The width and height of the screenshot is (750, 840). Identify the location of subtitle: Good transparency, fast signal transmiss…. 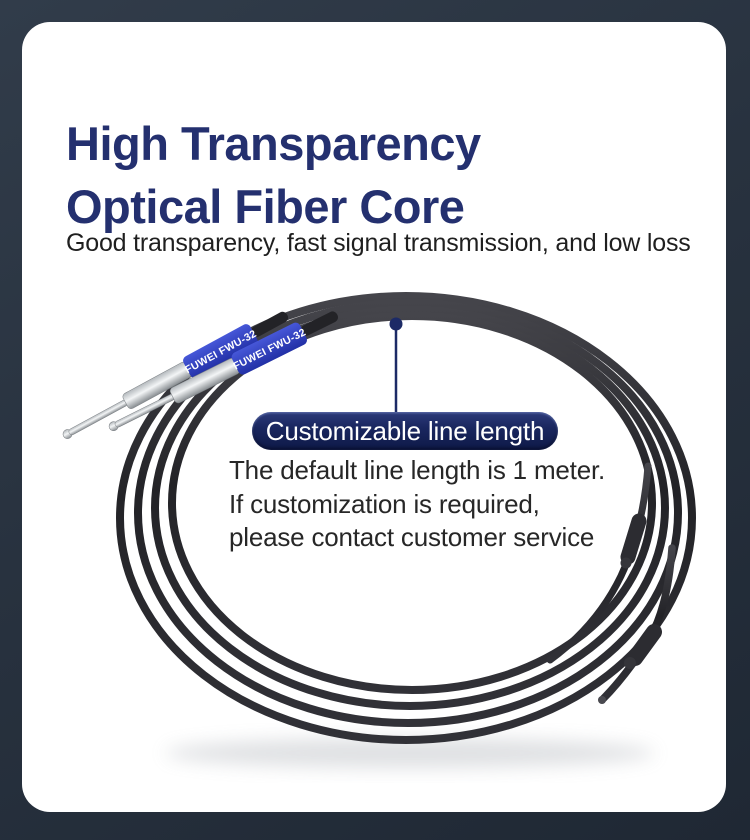
(378, 243).